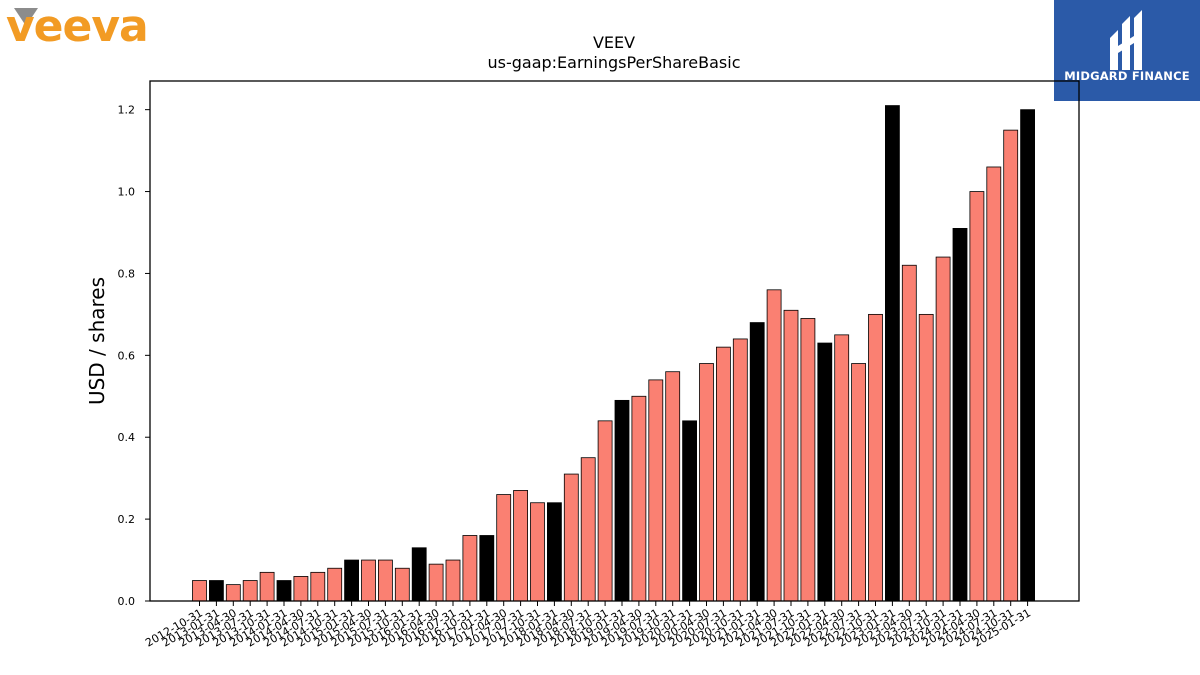 The height and width of the screenshot is (675, 1200). Describe the element at coordinates (97, 341) in the screenshot. I see `y-axis-label: USD / shares` at that location.